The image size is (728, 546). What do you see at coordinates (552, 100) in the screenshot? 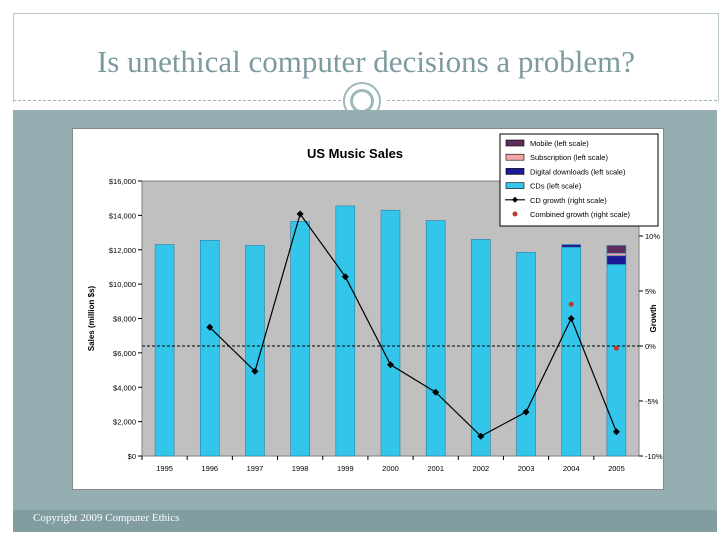
I see `divider-right` at bounding box center [552, 100].